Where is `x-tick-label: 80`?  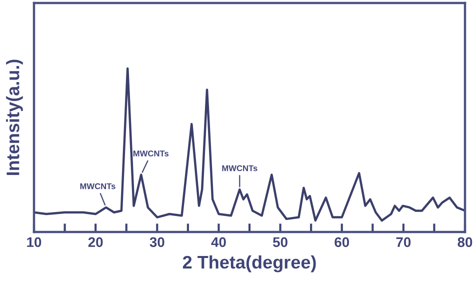
x-tick-label: 80 is located at coordinates (465, 242).